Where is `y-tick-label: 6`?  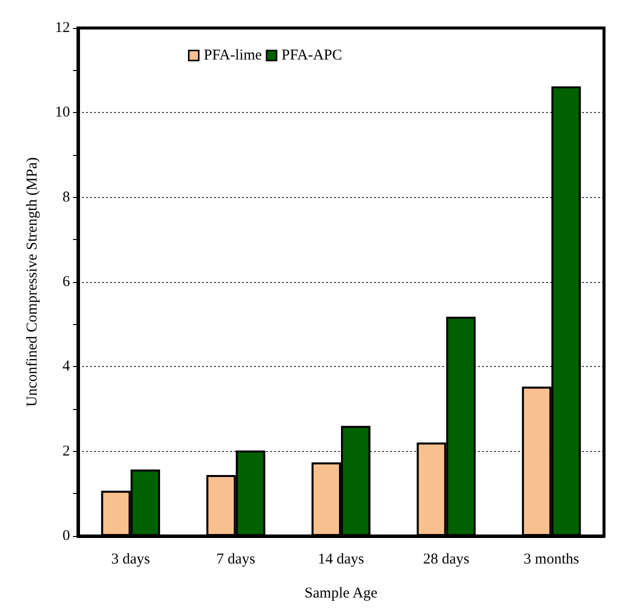
y-tick-label: 6 is located at coordinates (66, 282).